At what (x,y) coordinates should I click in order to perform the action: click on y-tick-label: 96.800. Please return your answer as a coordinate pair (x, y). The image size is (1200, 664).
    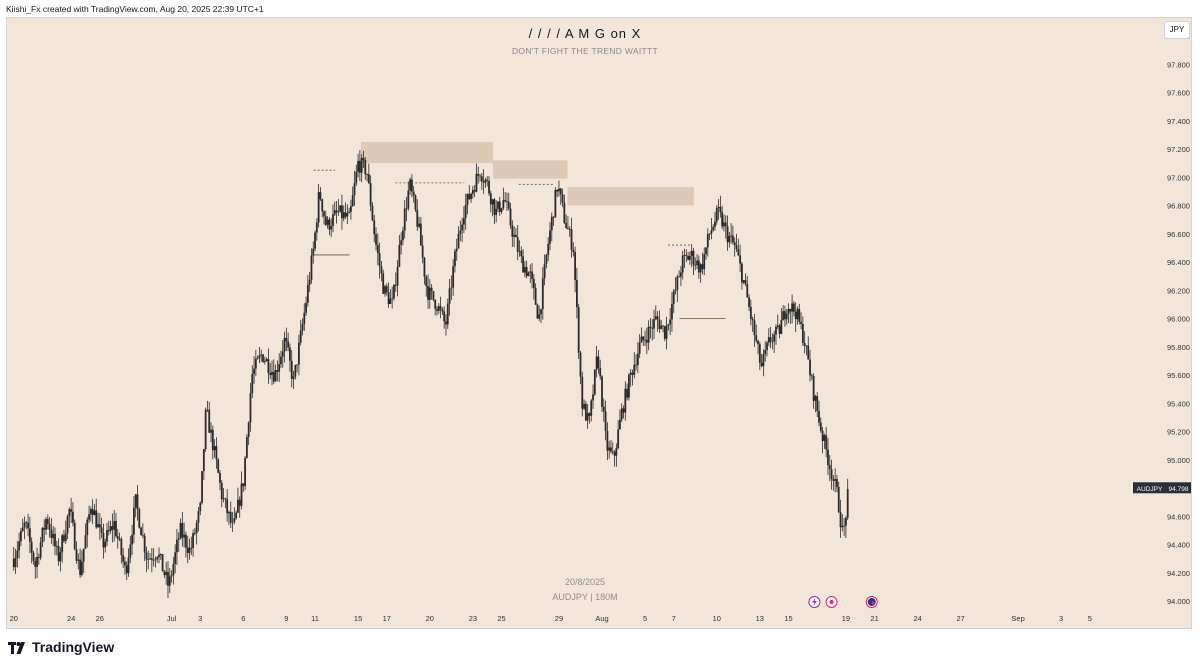
    Looking at the image, I should click on (1178, 206).